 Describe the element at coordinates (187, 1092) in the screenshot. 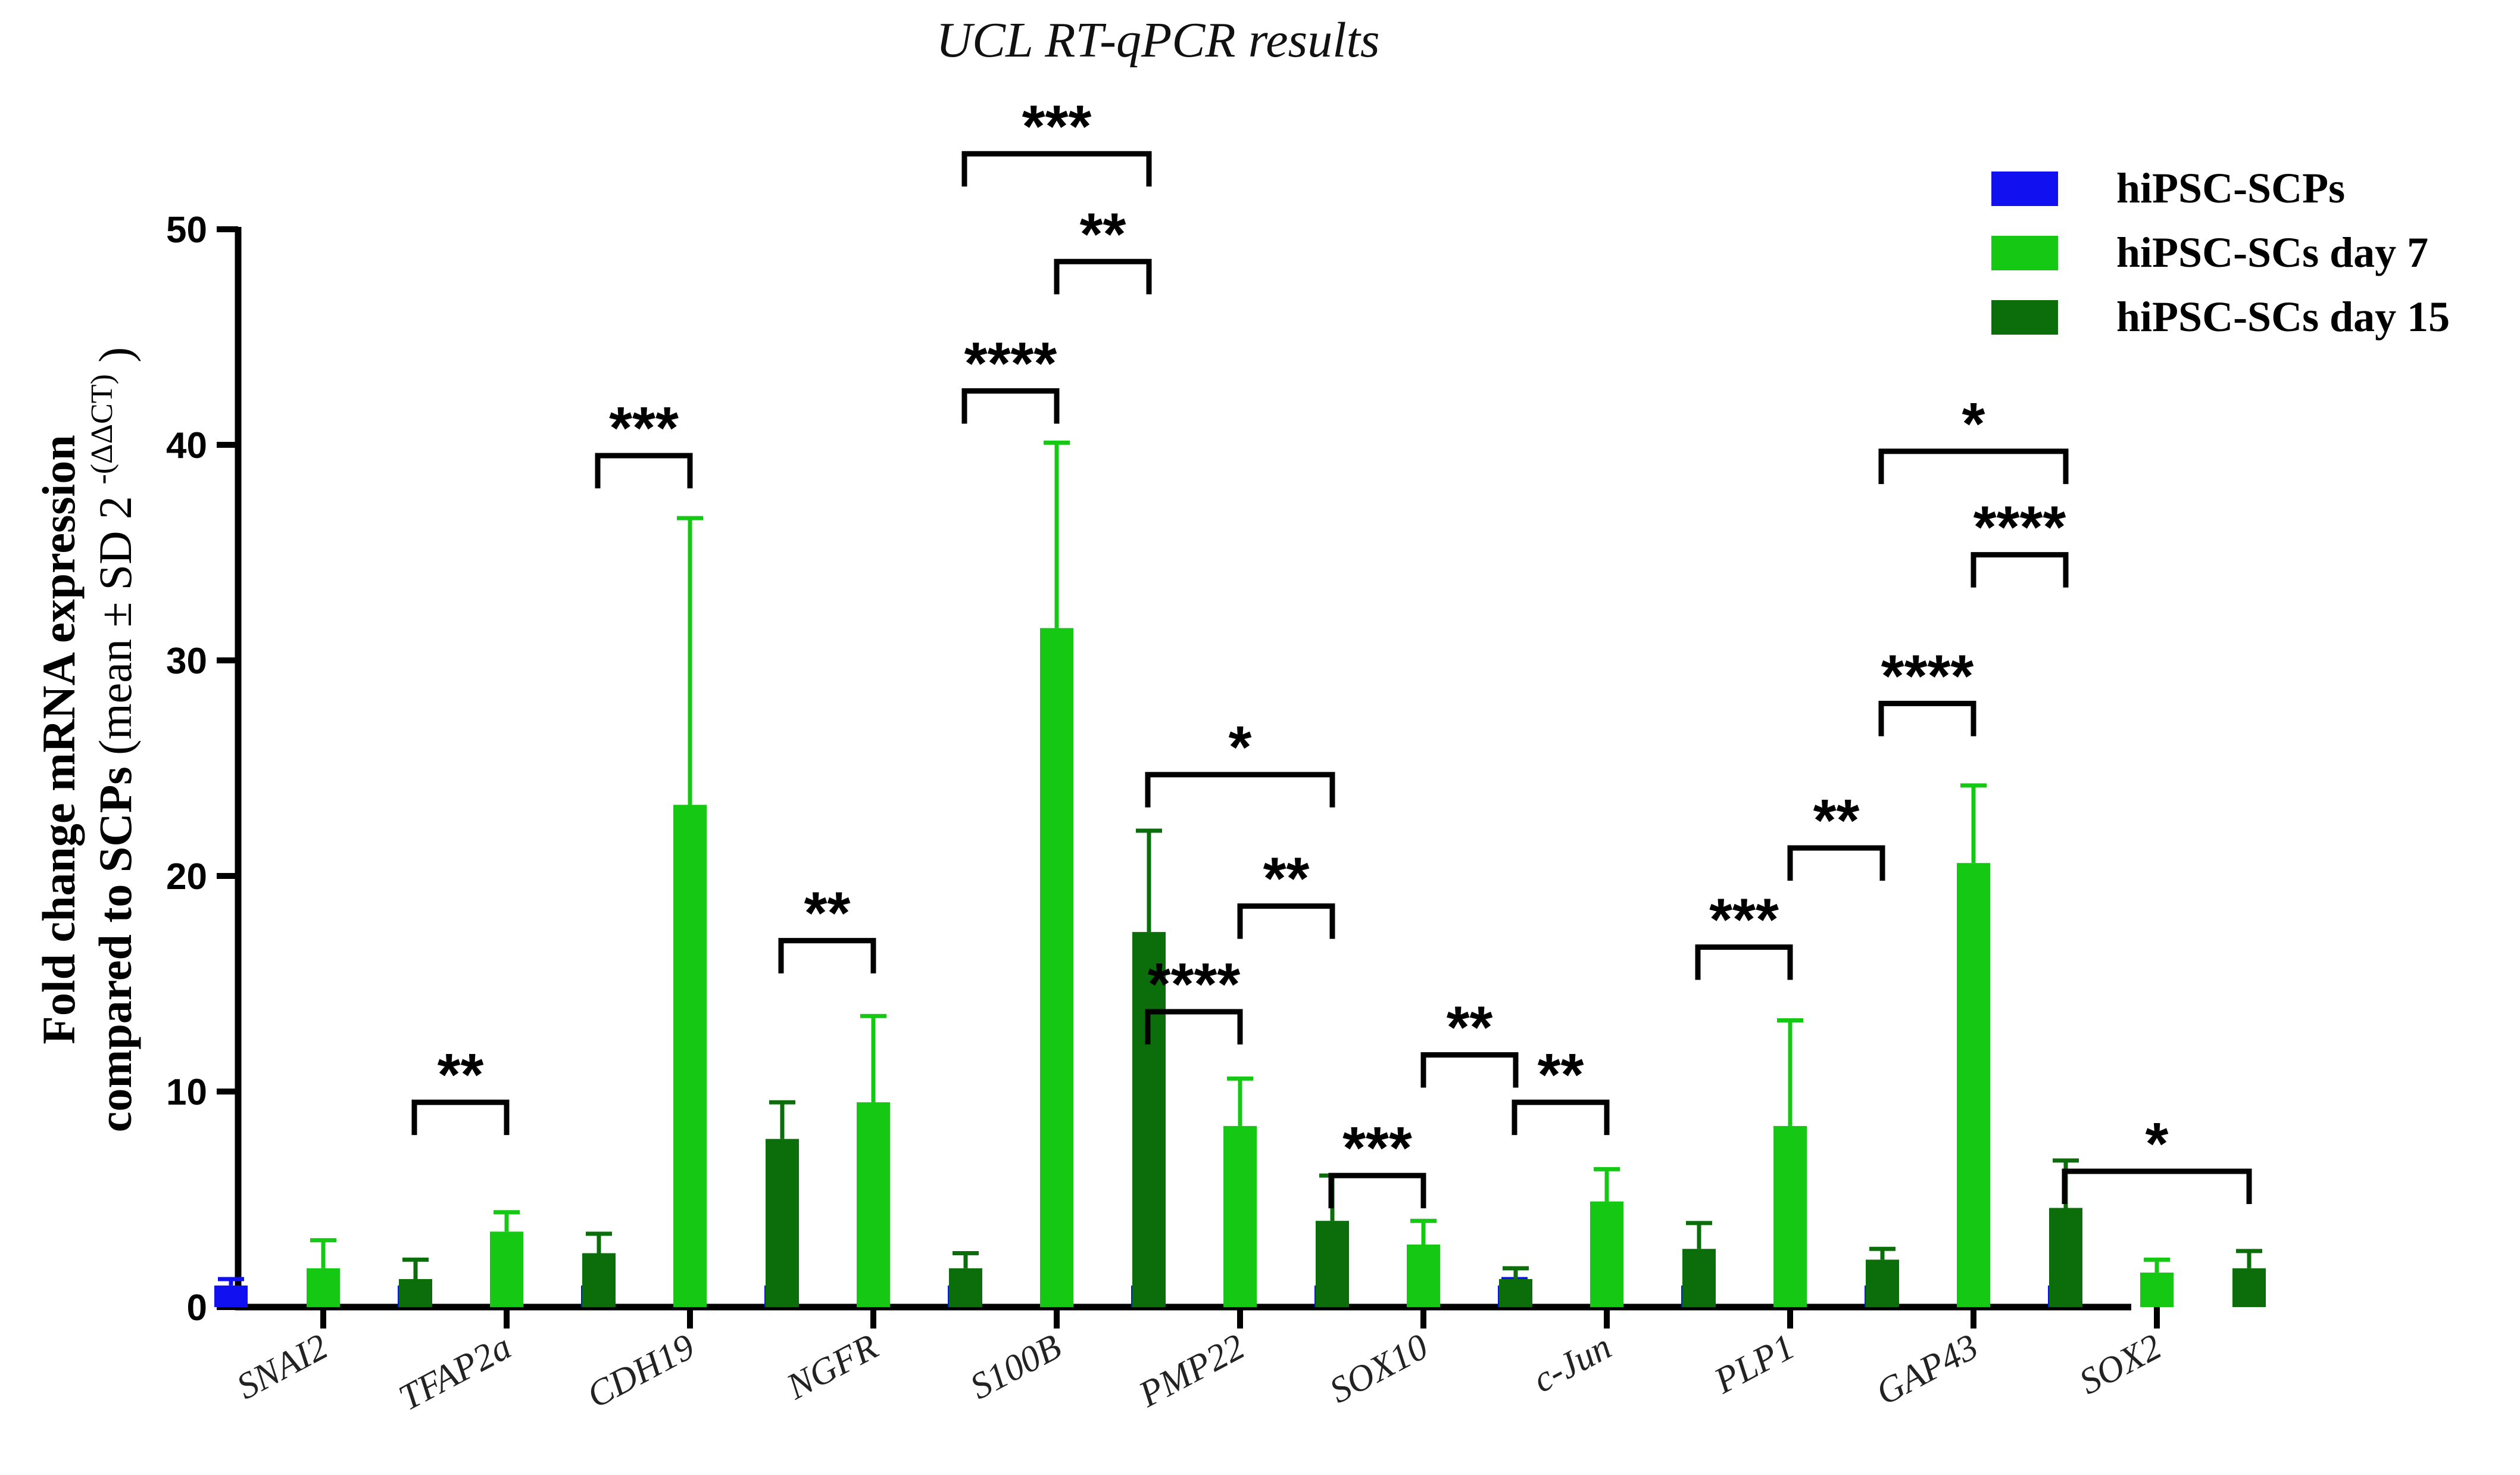

I see `y-tick-label: 10` at that location.